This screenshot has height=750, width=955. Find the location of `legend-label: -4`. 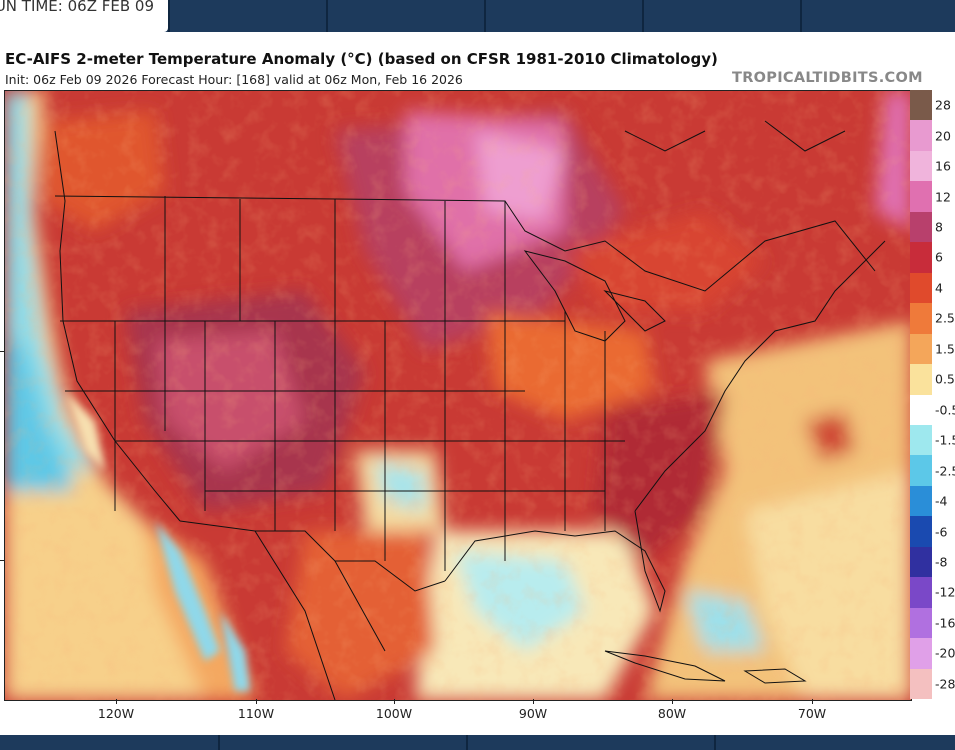

legend-label: -4 is located at coordinates (941, 501).